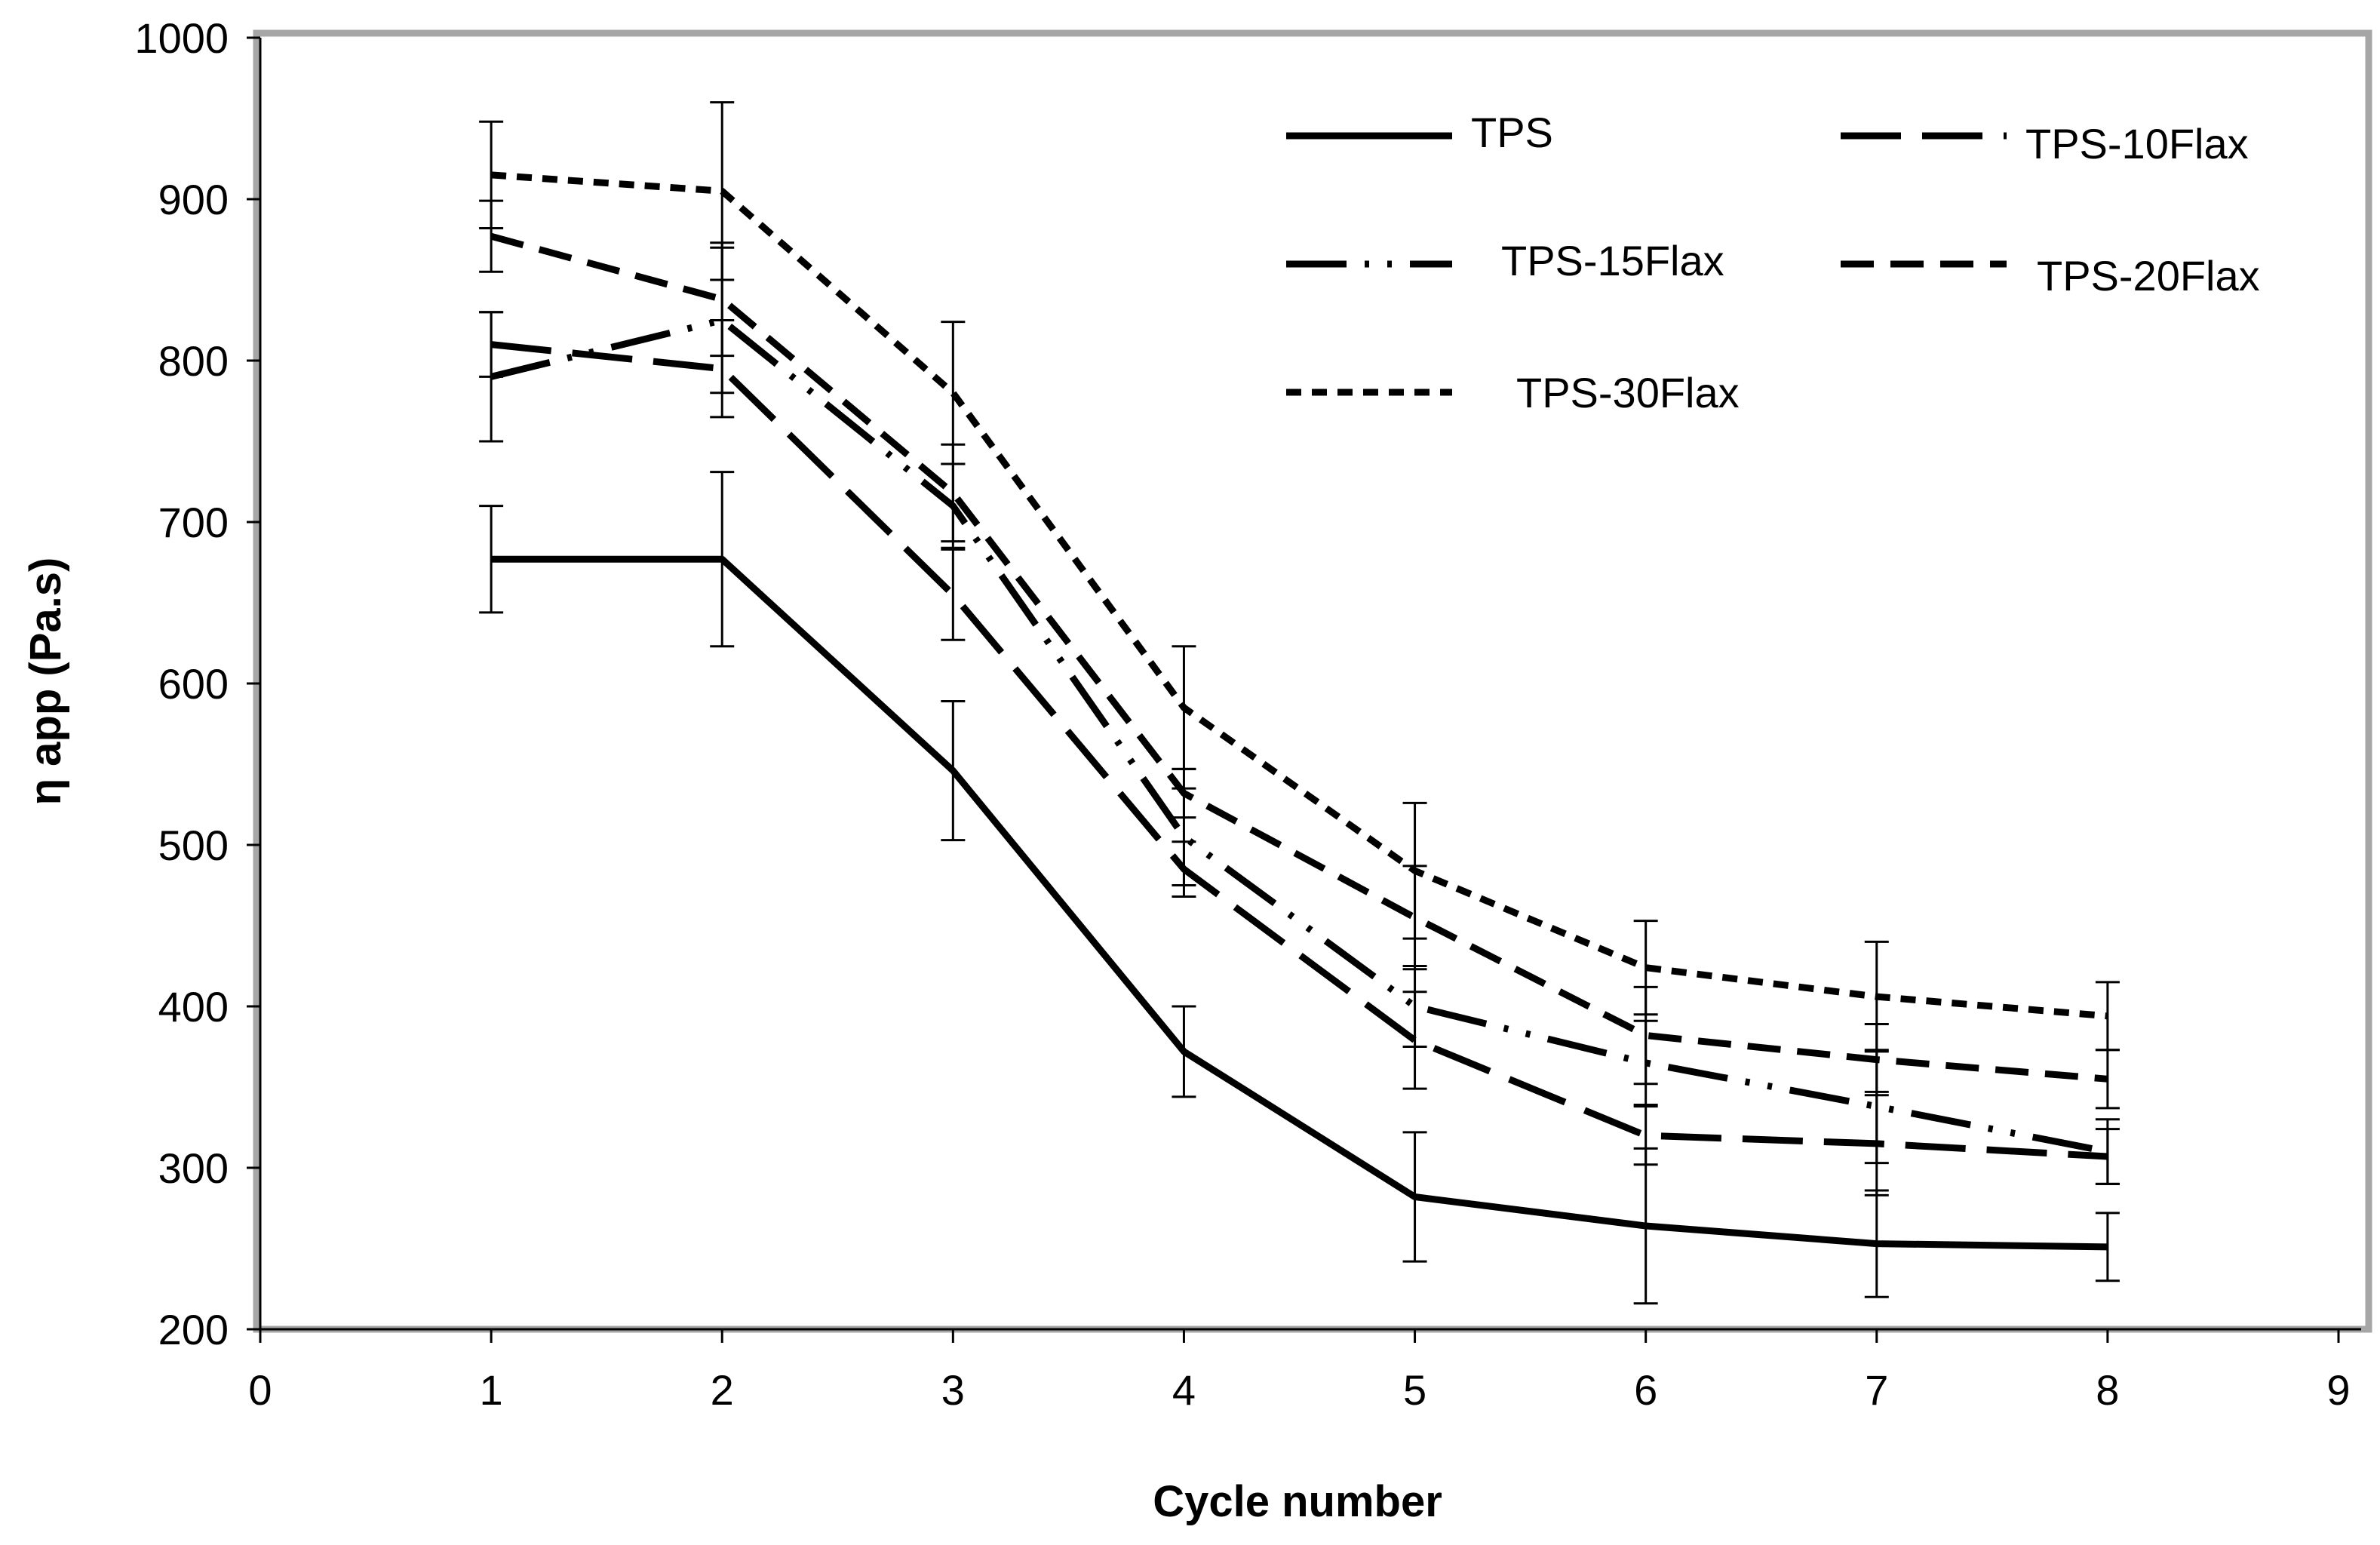 This screenshot has width=2380, height=1545. Describe the element at coordinates (2107, 1390) in the screenshot. I see `x-tick-label: 8` at that location.